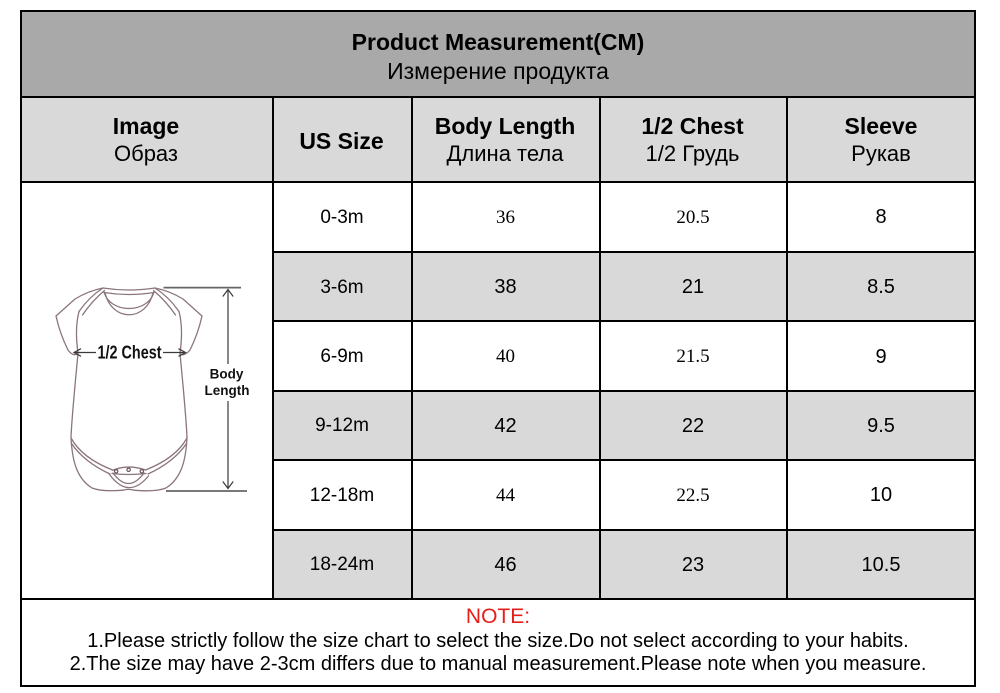 This screenshot has height=693, width=1000. What do you see at coordinates (227, 374) in the screenshot?
I see `svg-text: Body` at bounding box center [227, 374].